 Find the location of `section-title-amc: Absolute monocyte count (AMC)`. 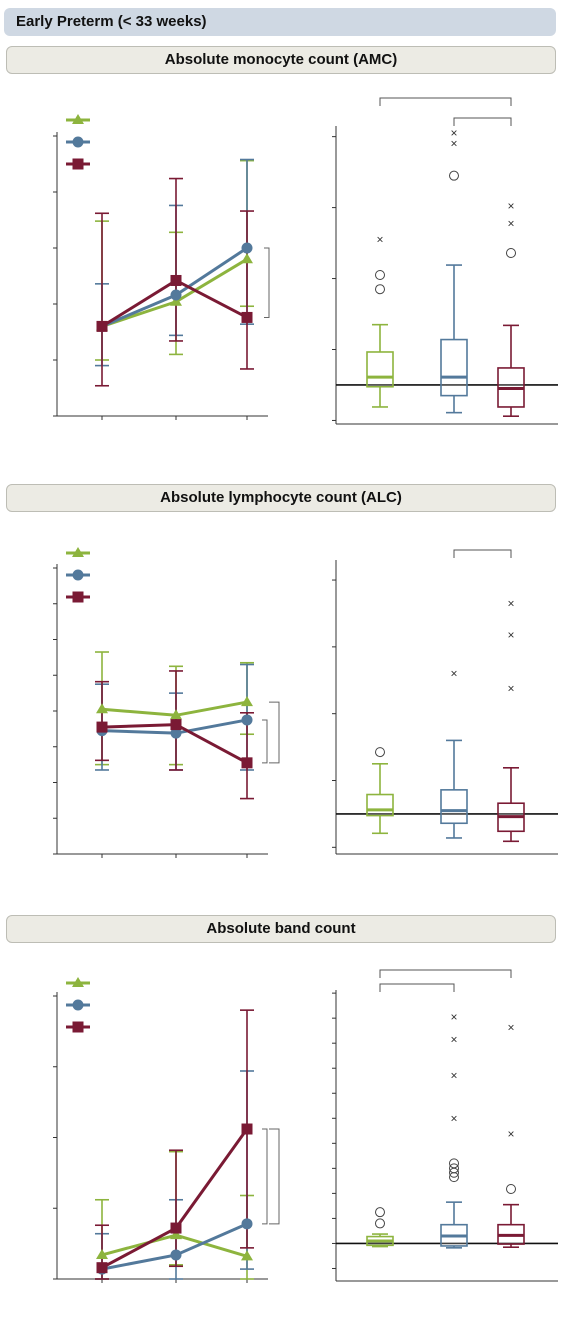

section-title-amc: Absolute monocyte count (AMC) is located at coordinates (281, 59).